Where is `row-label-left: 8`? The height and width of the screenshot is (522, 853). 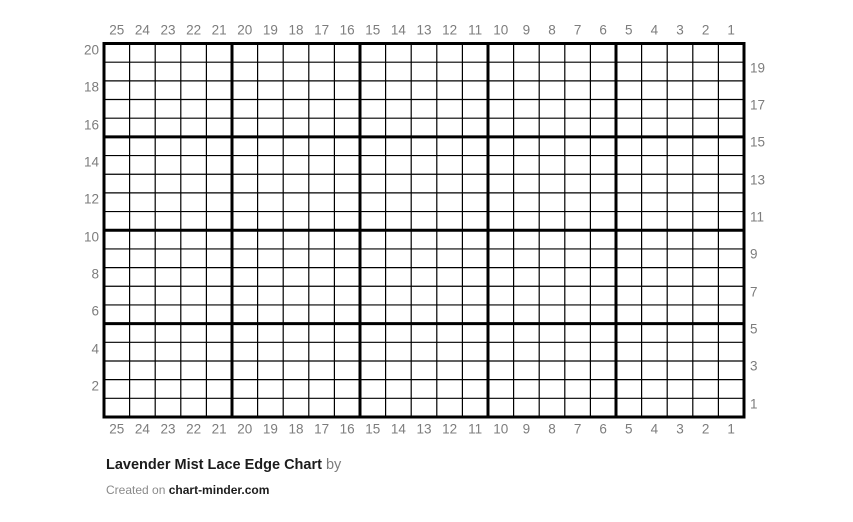
row-label-left: 8 is located at coordinates (95, 274).